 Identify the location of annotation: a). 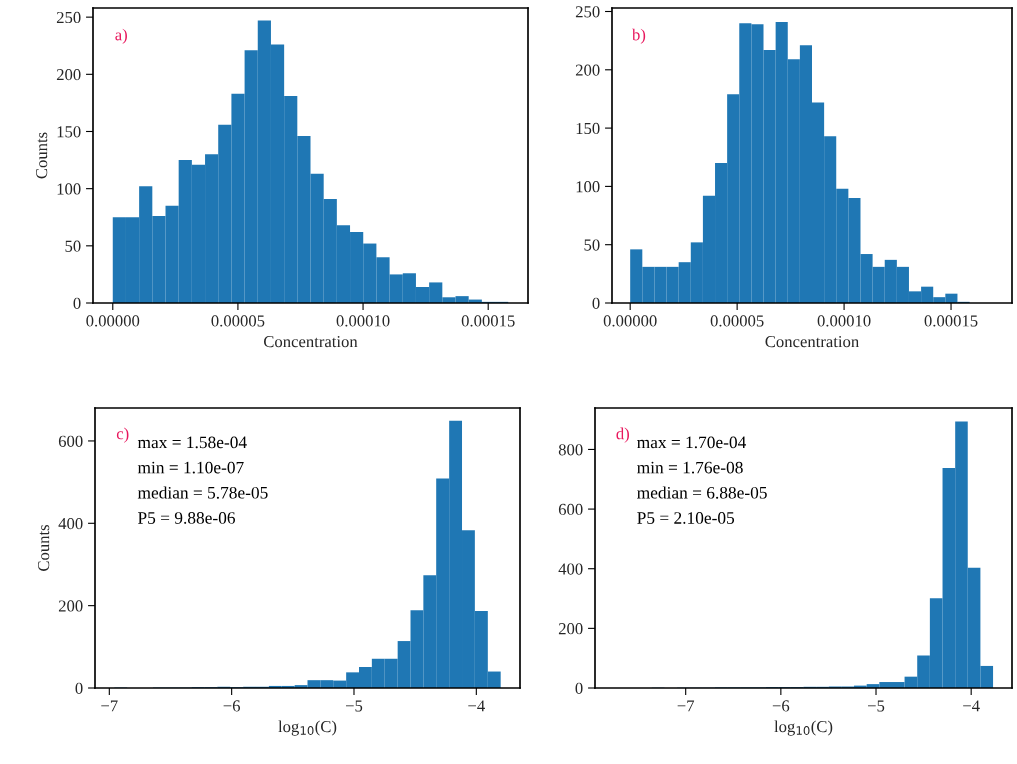
(121, 36).